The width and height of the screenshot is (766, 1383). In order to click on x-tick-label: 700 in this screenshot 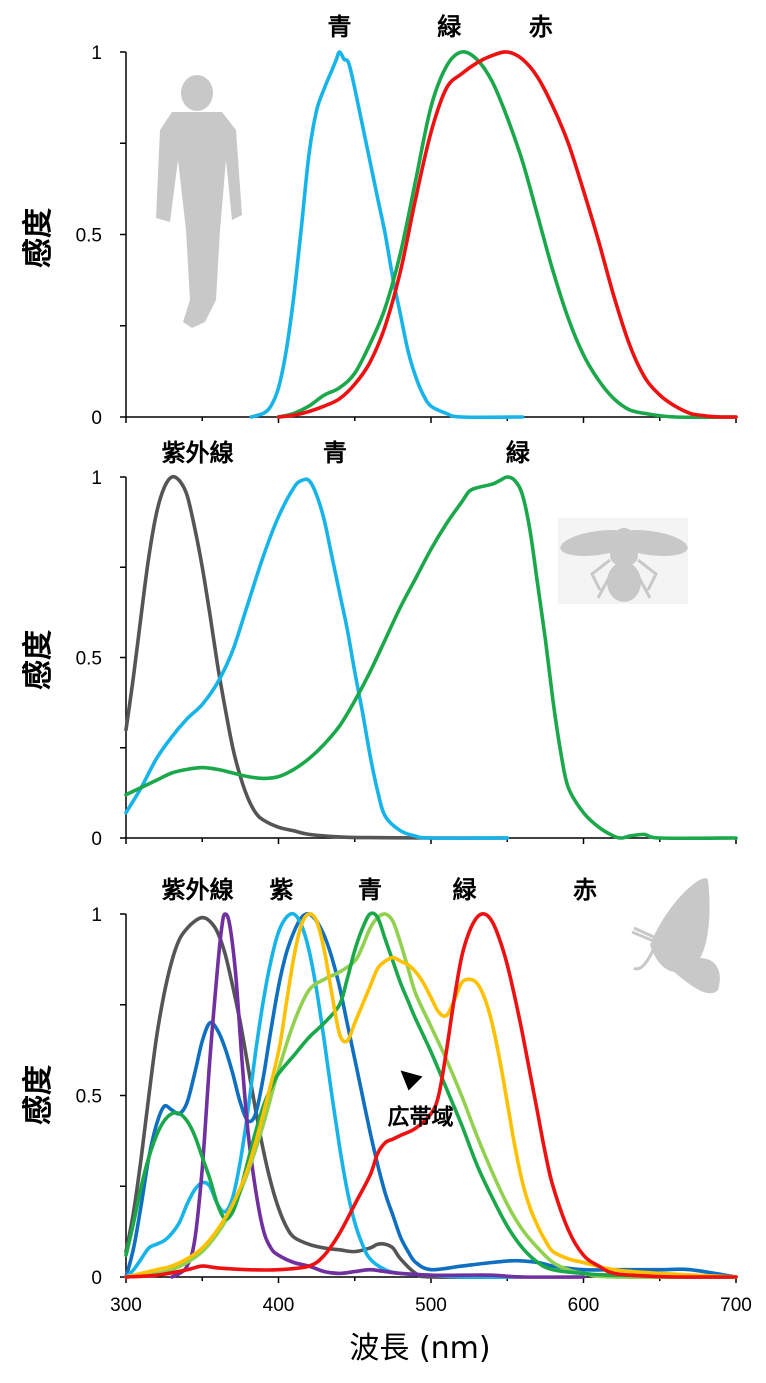, I will do `click(736, 1305)`.